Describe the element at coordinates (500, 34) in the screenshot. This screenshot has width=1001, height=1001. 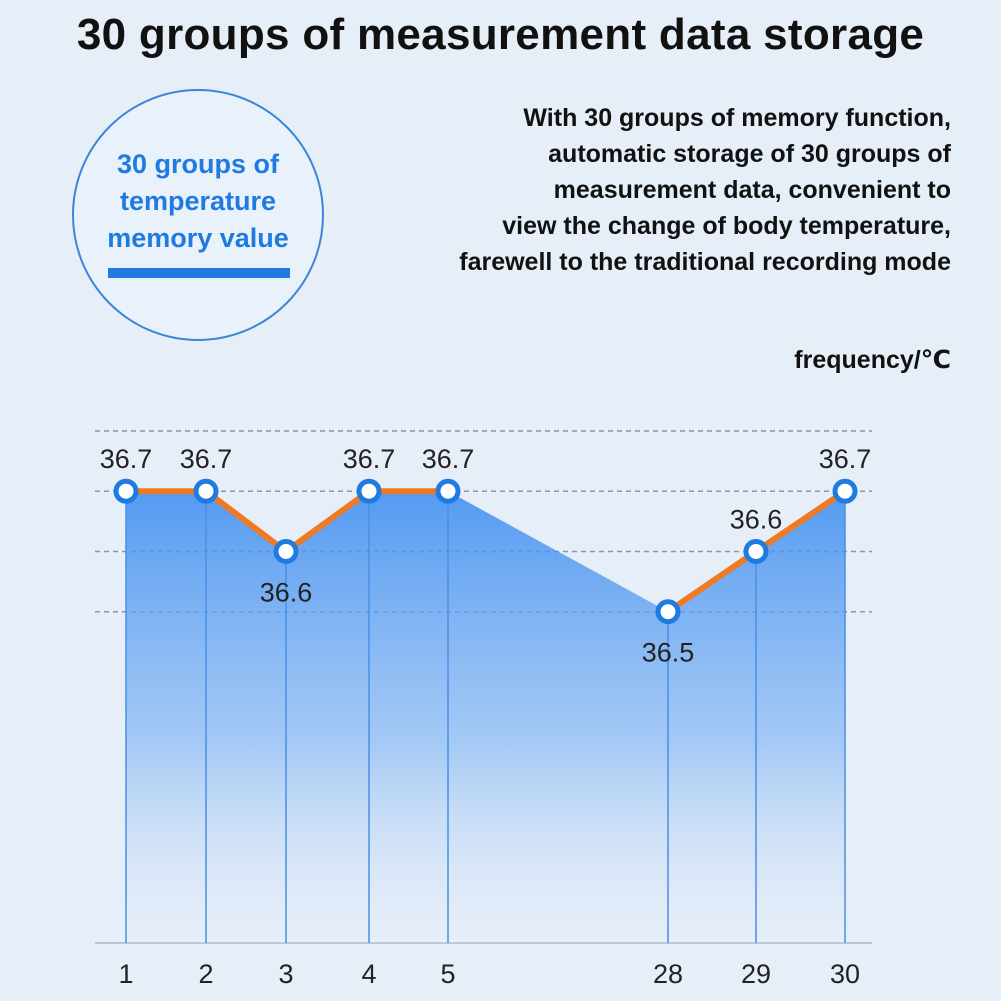
I see `page-title: 30 groups of measurement data storage` at that location.